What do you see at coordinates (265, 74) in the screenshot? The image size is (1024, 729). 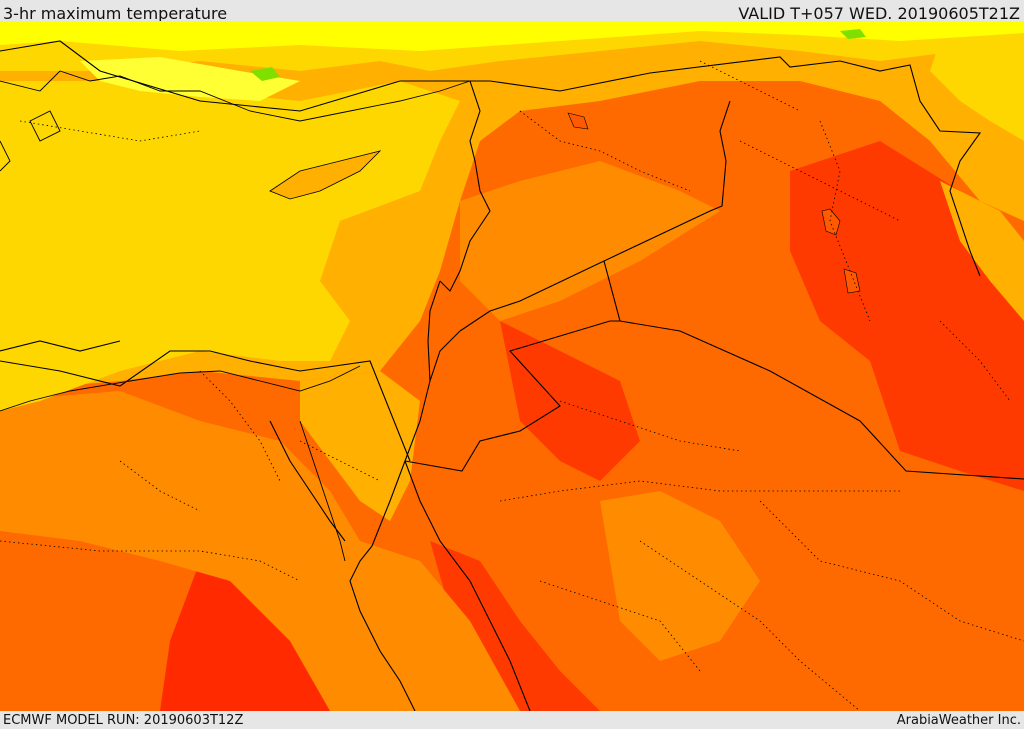 I see `heat-band-green-patch` at bounding box center [265, 74].